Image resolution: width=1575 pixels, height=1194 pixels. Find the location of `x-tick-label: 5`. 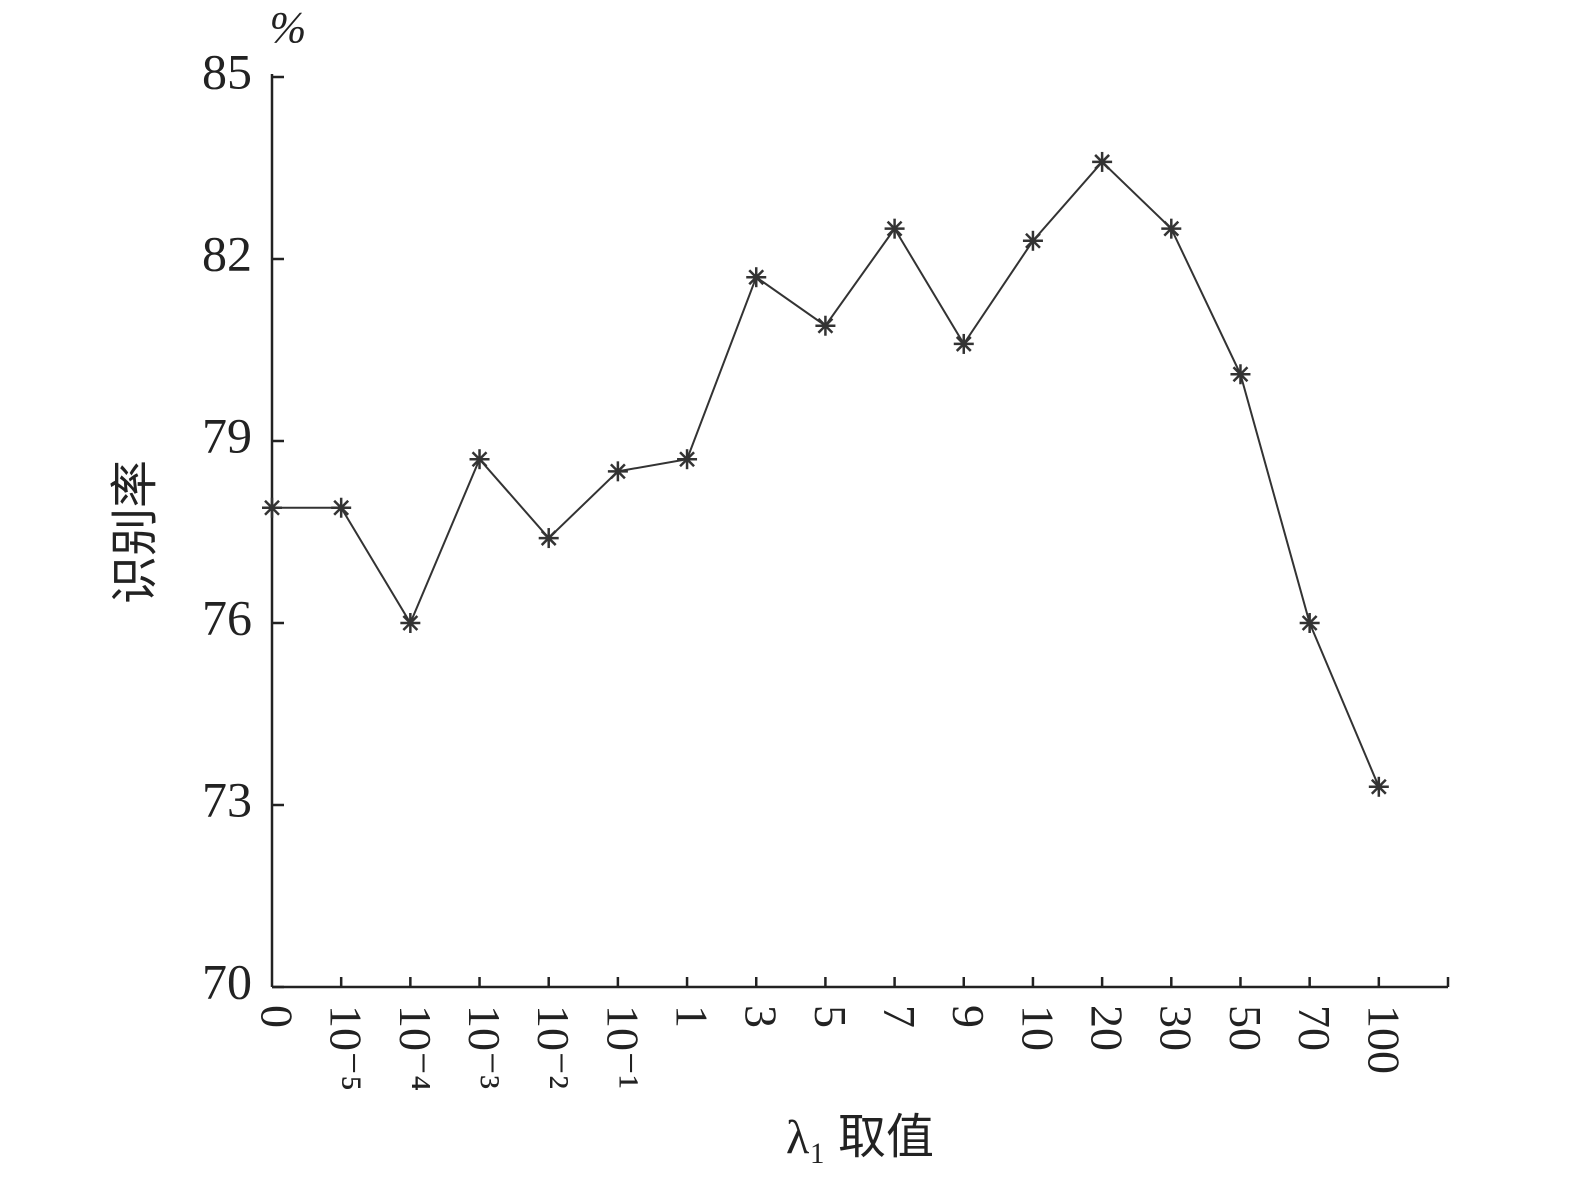

x-tick-label: 5 is located at coordinates (830, 1016).